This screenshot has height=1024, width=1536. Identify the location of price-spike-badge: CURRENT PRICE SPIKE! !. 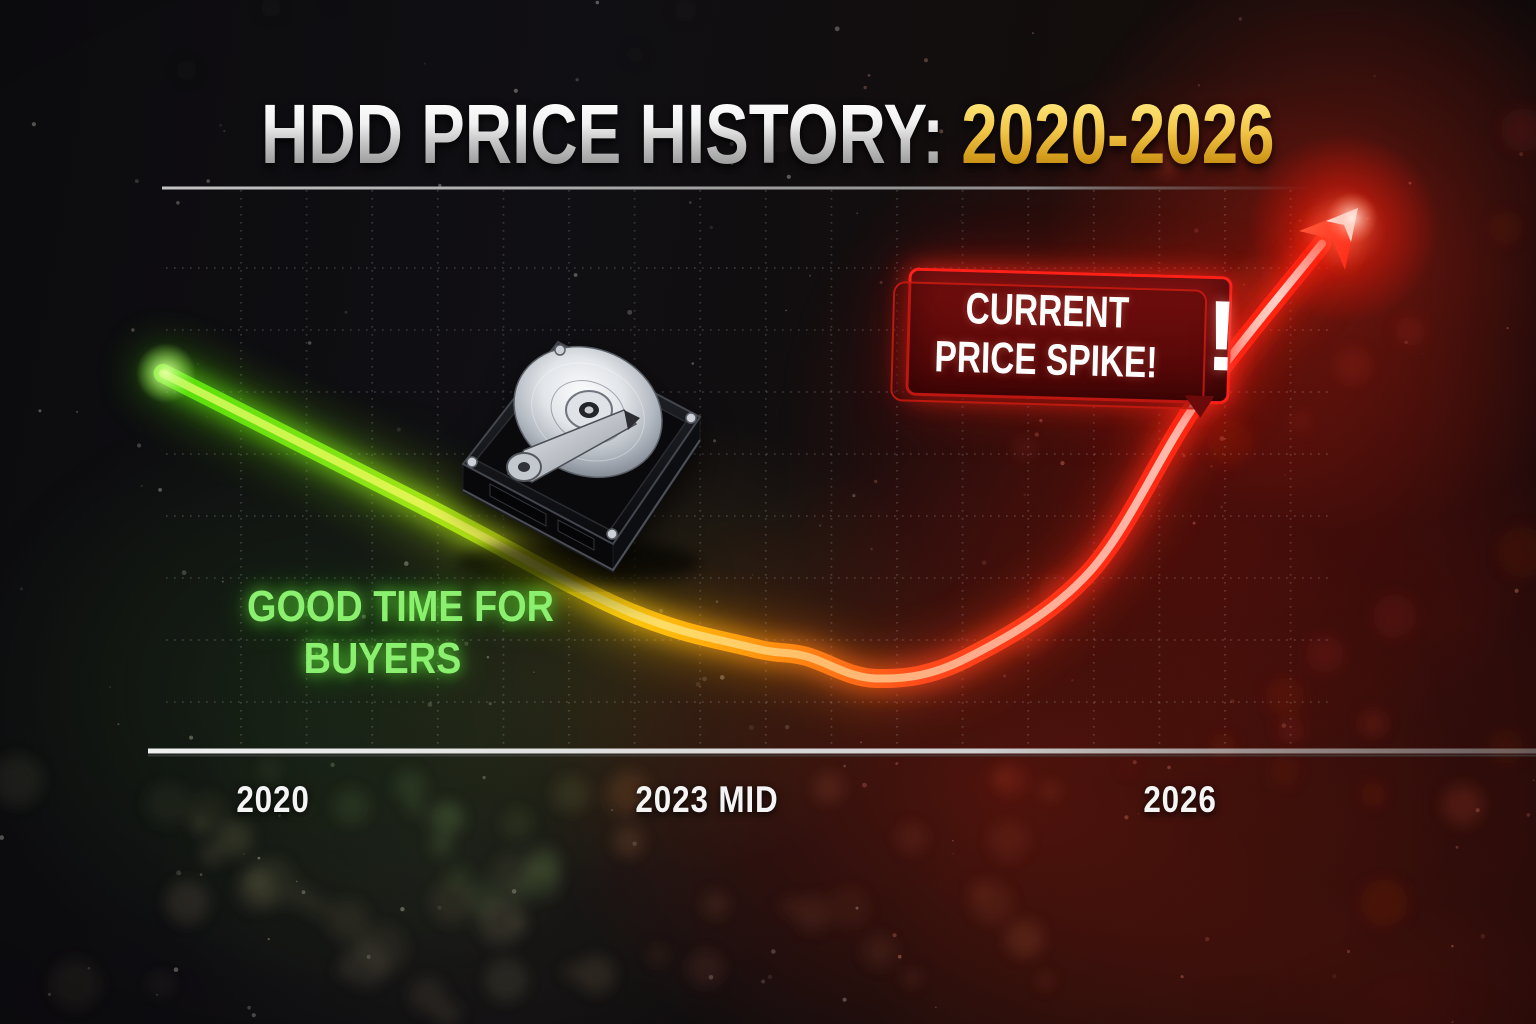
(1072, 336).